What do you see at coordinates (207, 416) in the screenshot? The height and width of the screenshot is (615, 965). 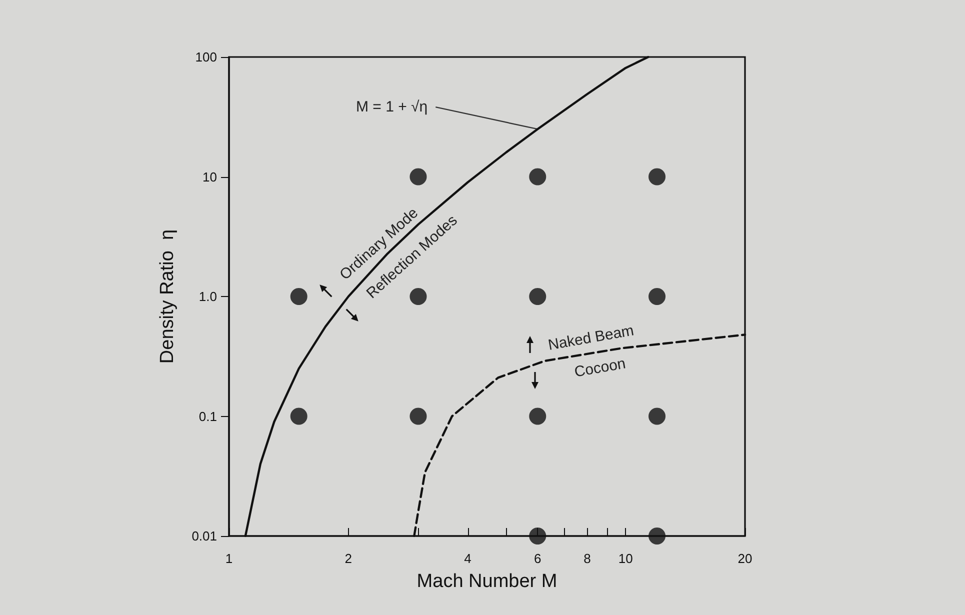 I see `y-tick-label: 0.1` at bounding box center [207, 416].